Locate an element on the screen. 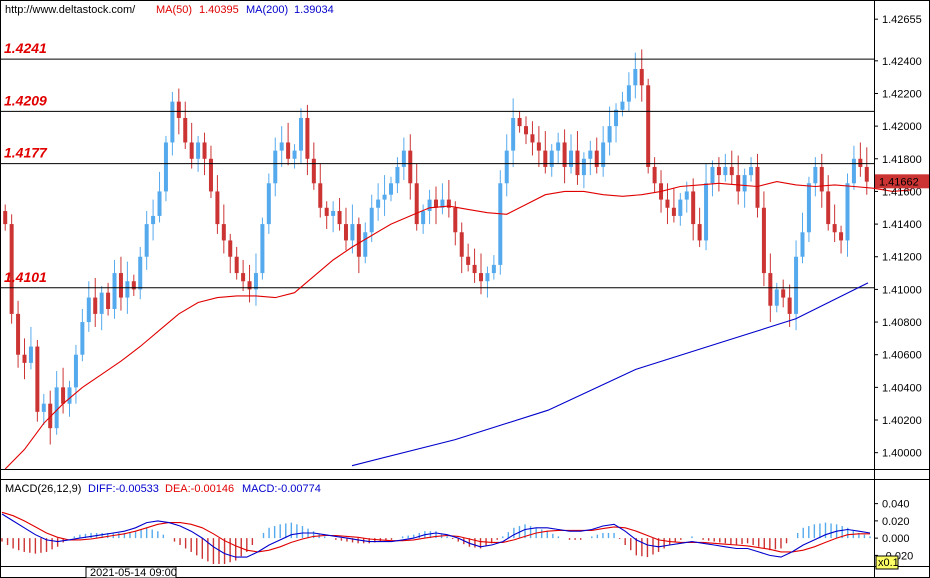 Image resolution: width=930 pixels, height=578 pixels. current-price-label: 1.41662 is located at coordinates (899, 182).